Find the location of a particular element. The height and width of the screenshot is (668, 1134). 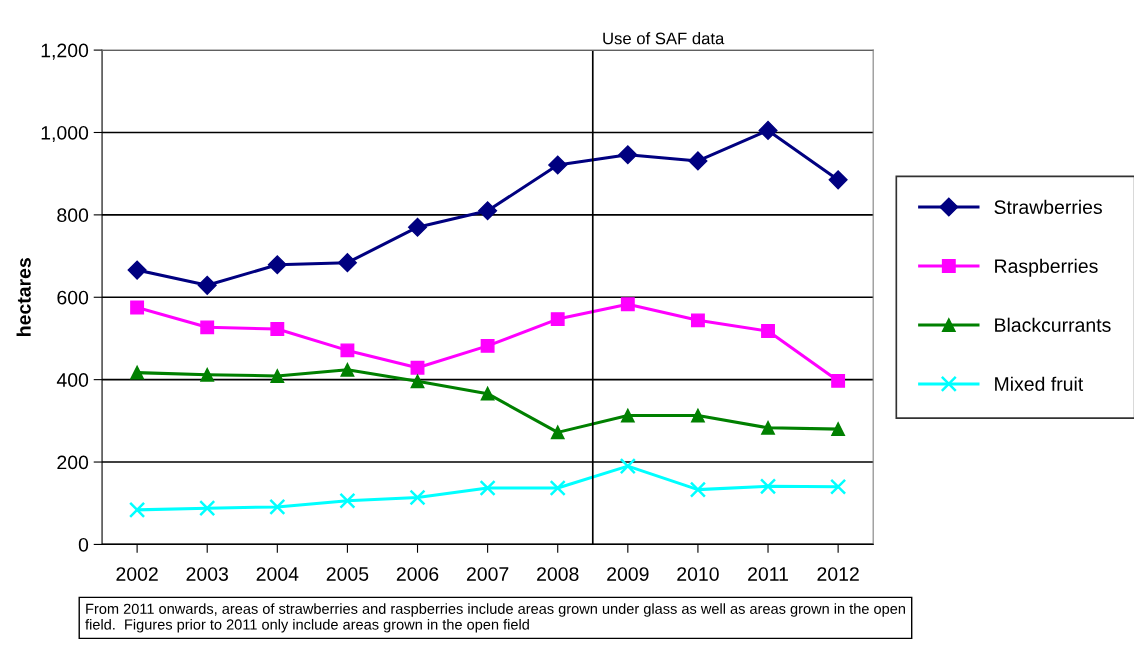

x-tick-label: 2009 is located at coordinates (628, 574).